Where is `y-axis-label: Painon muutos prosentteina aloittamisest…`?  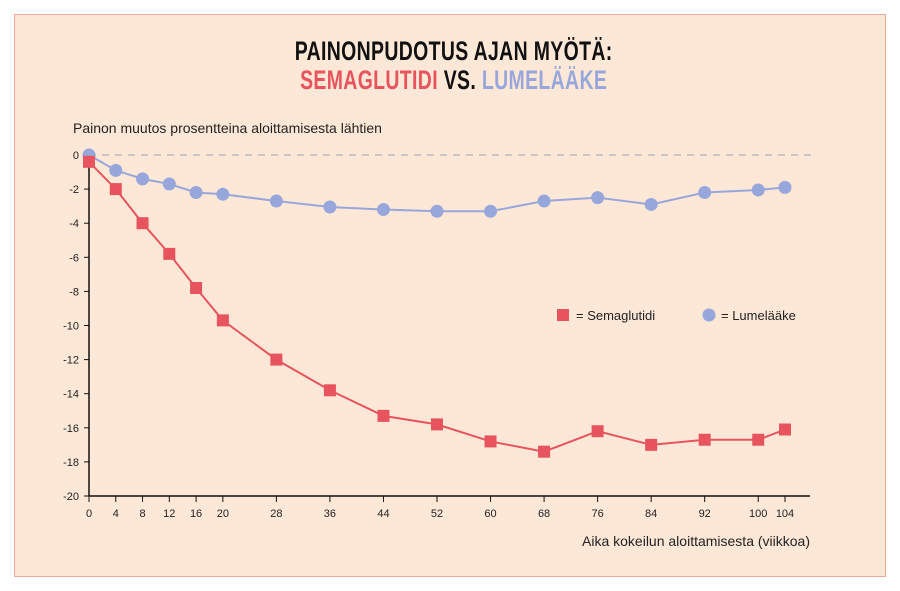 y-axis-label: Painon muutos prosentteina aloittamisest… is located at coordinates (227, 128).